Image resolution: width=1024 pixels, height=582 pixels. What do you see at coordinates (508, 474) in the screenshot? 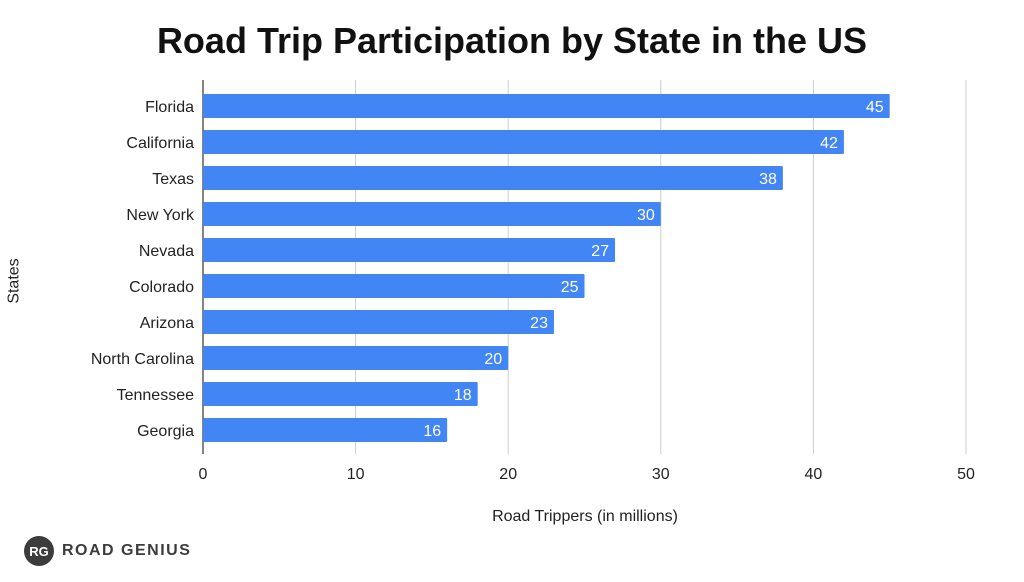
I see `x-tick-label: 20` at bounding box center [508, 474].